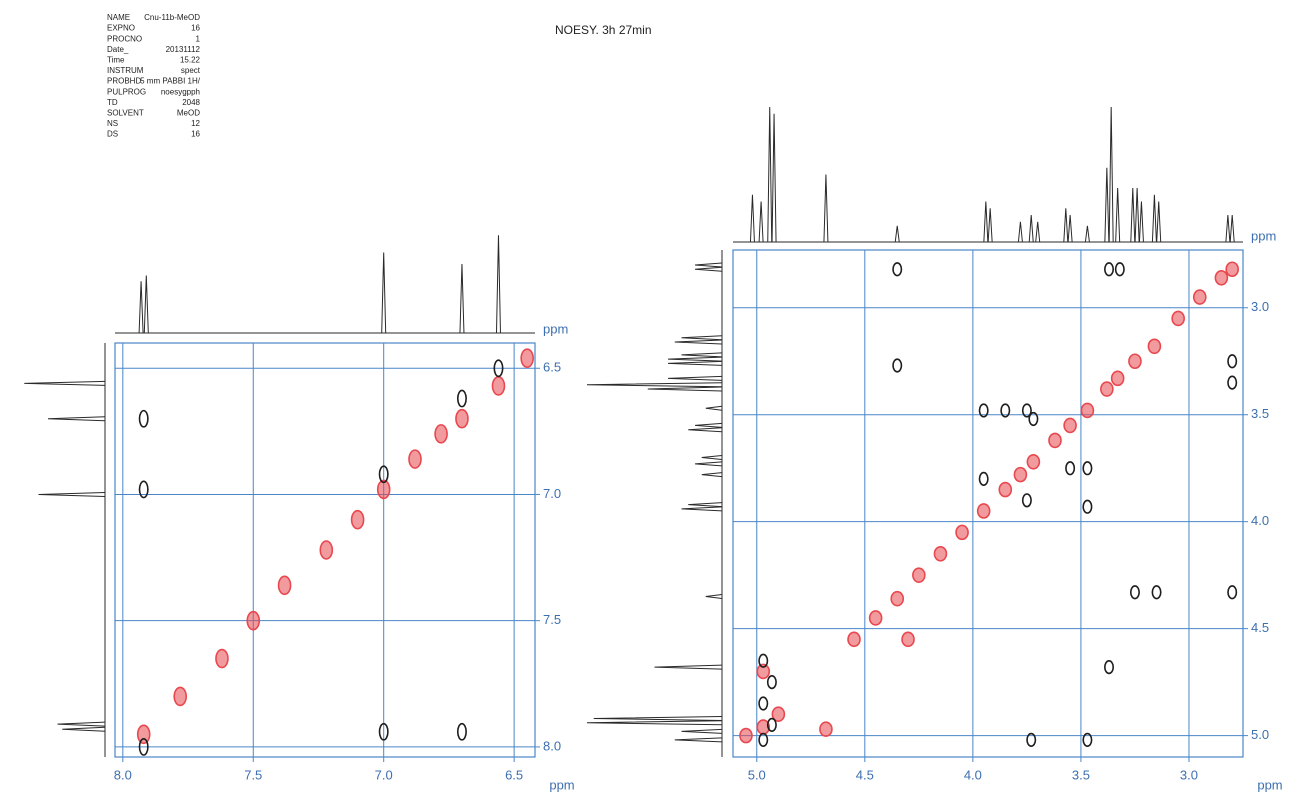 This screenshot has width=1294, height=796. What do you see at coordinates (552, 367) in the screenshot?
I see `y-tick-label: 6.5` at bounding box center [552, 367].